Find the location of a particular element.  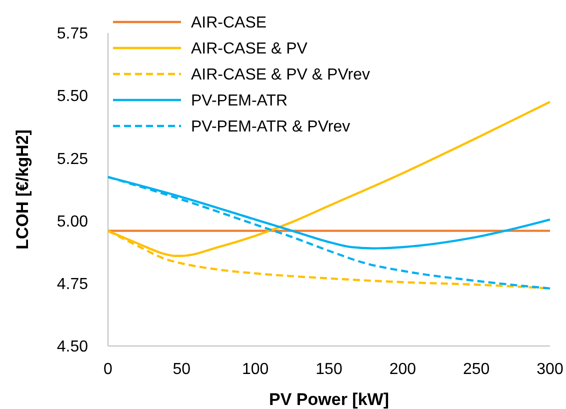

legend-label: PV-PEM-ATR is located at coordinates (239, 101).